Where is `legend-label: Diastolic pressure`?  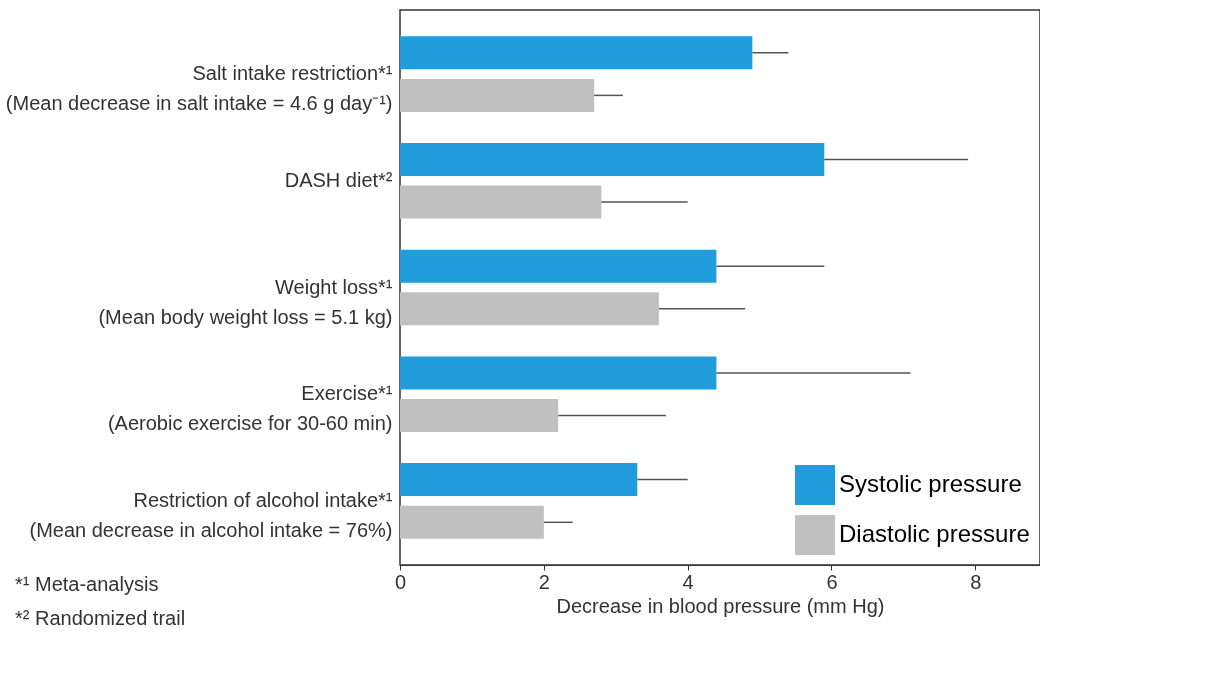 legend-label: Diastolic pressure is located at coordinates (934, 533).